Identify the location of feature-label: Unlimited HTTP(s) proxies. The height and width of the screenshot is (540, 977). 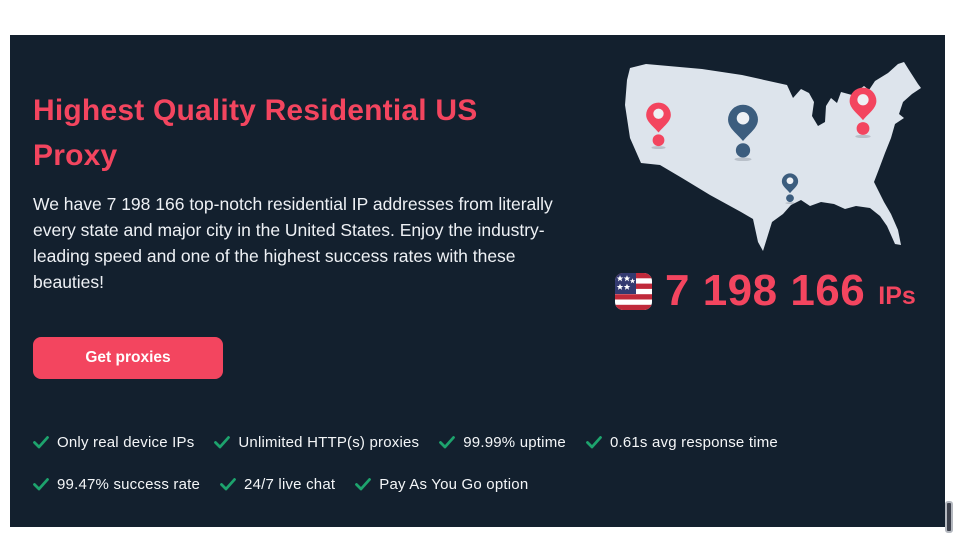
(329, 442).